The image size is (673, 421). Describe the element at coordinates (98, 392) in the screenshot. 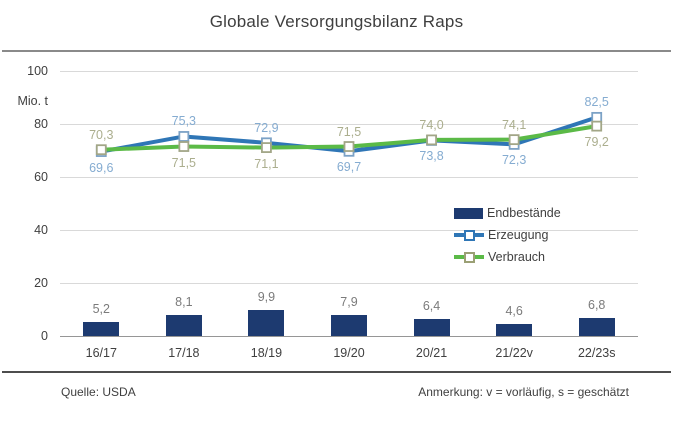

I see `source-note: Quelle: USDA` at that location.